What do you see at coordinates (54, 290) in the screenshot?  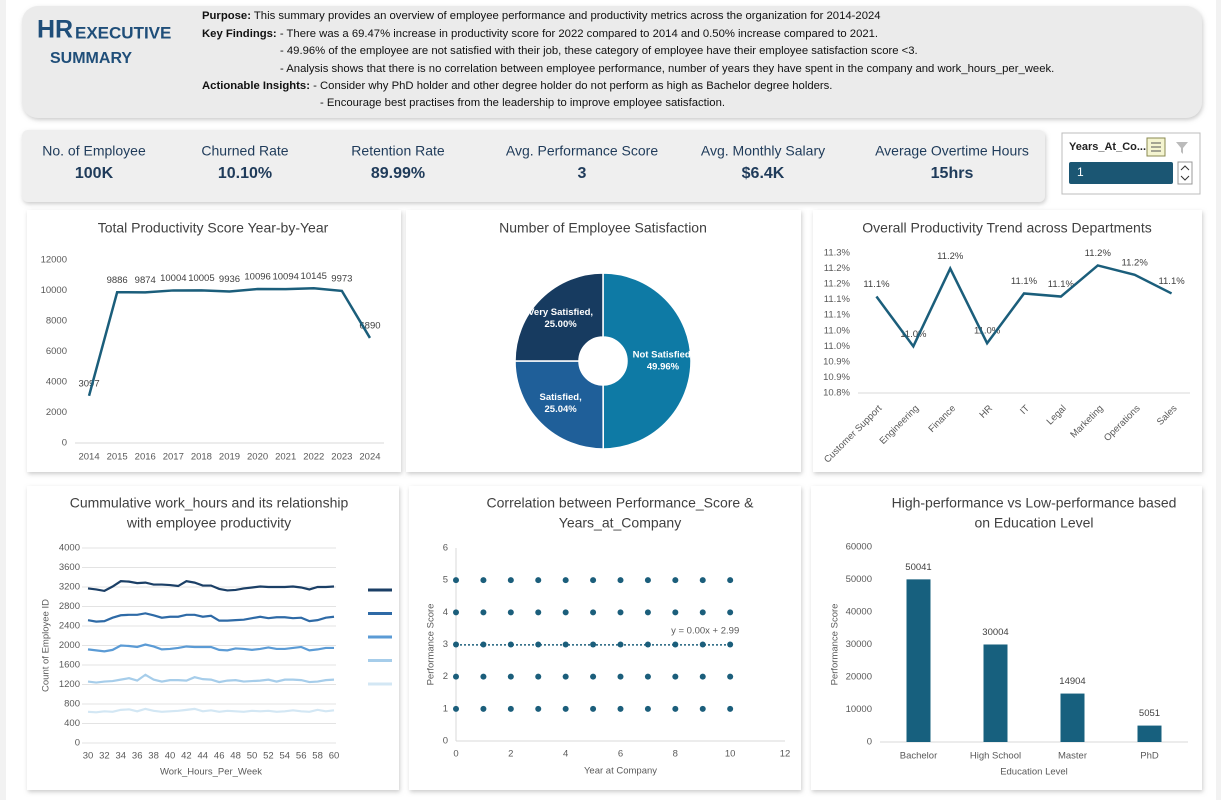 I see `y-tick-label: 10000` at bounding box center [54, 290].